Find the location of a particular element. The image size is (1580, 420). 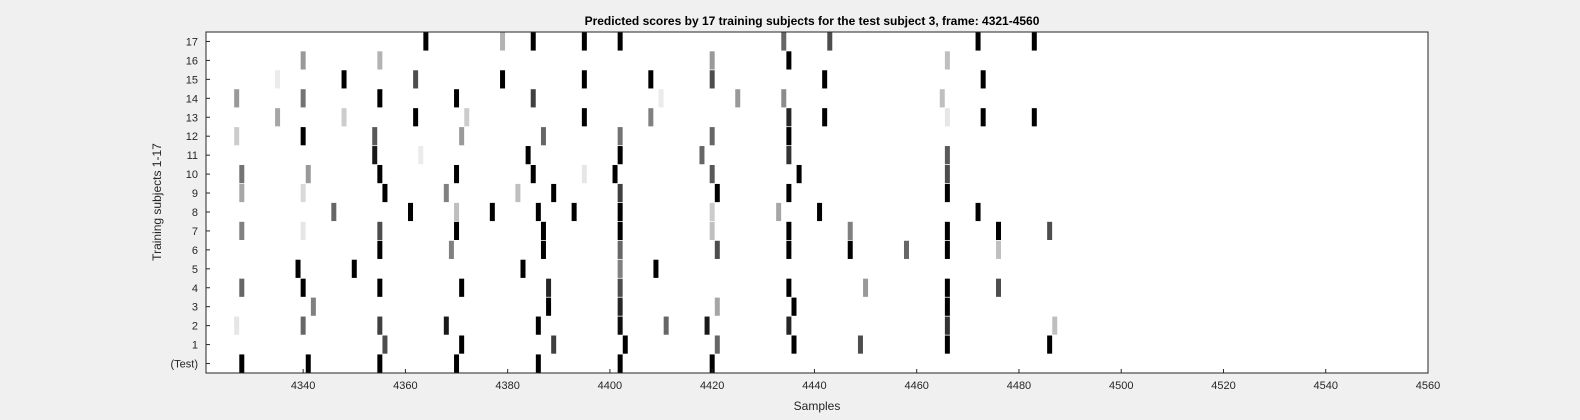

y-tick-label-6: 6 is located at coordinates (195, 251).